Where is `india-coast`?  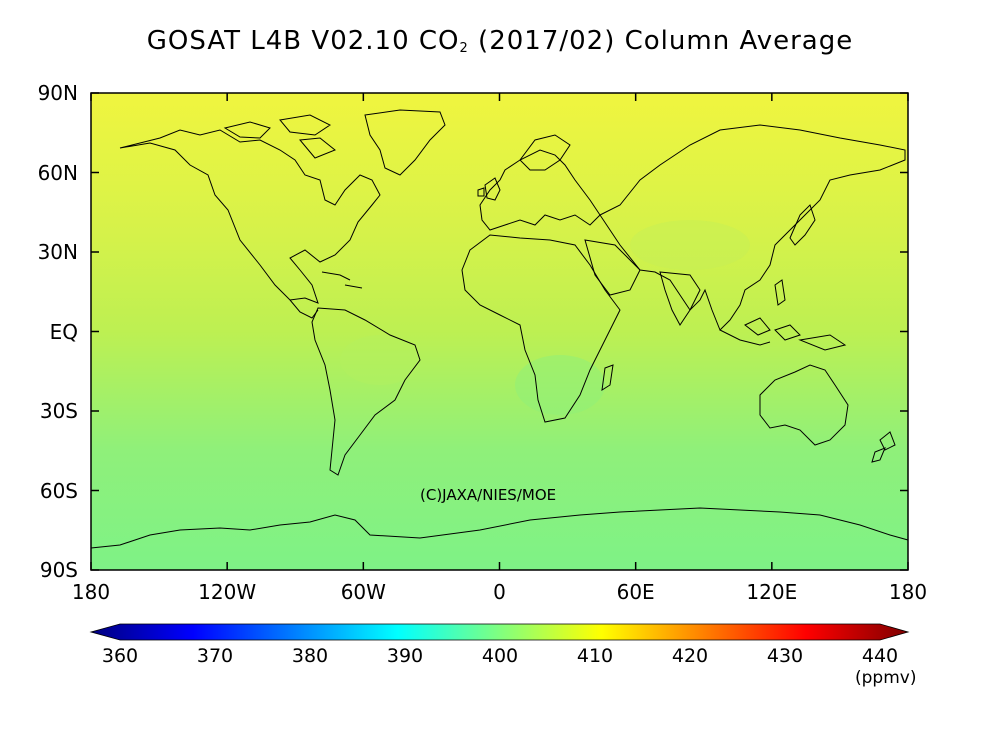
india-coast is located at coordinates (680, 298).